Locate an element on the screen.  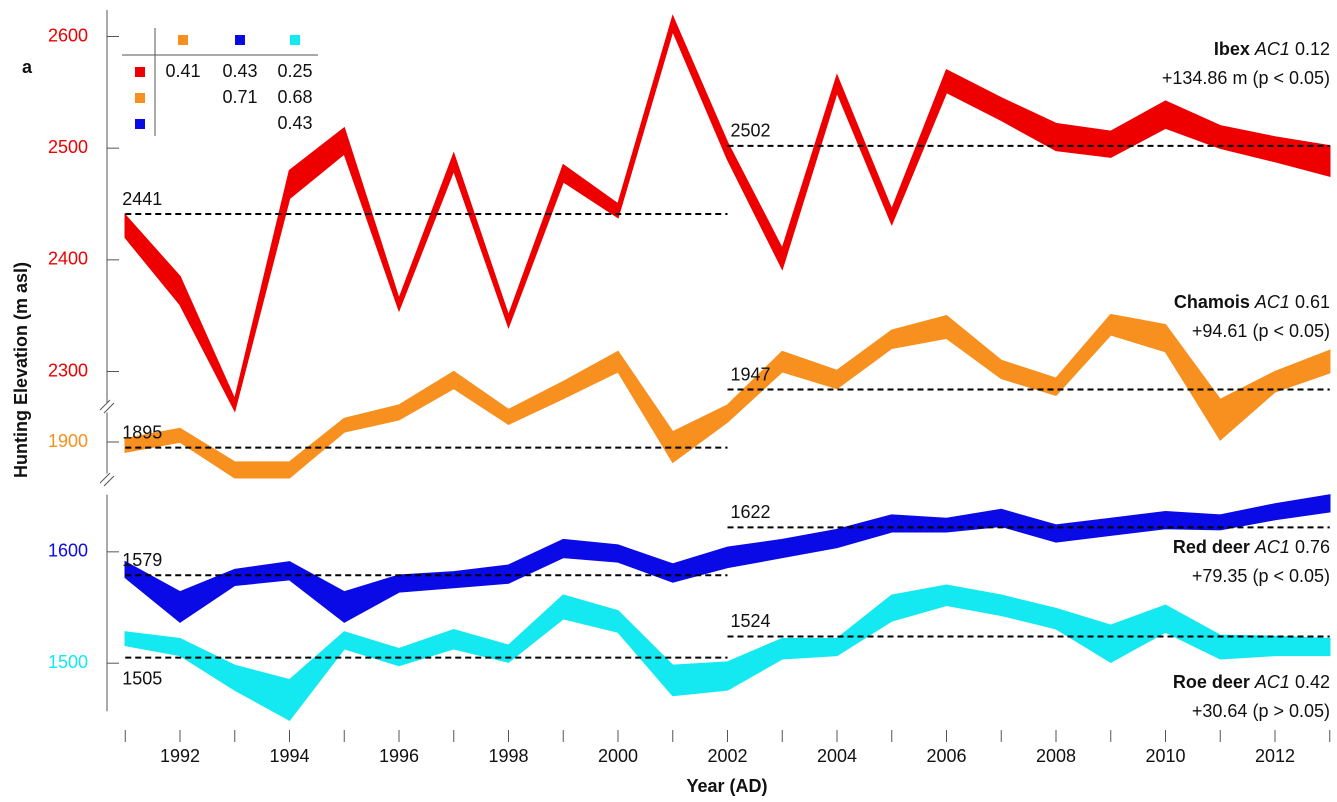
x-tick-label: 2008 is located at coordinates (1056, 756).